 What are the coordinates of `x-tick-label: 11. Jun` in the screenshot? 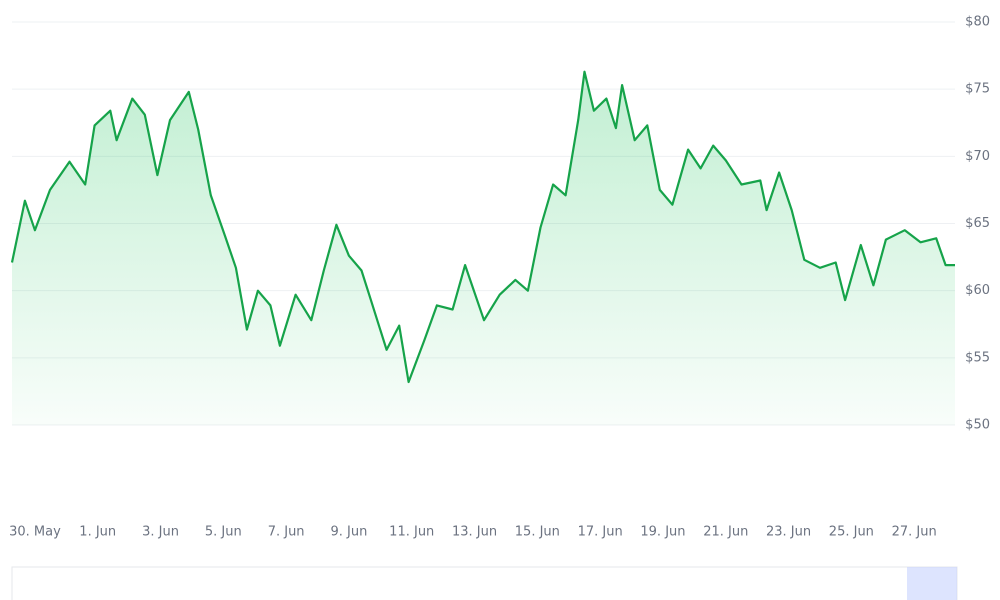 It's located at (411, 532).